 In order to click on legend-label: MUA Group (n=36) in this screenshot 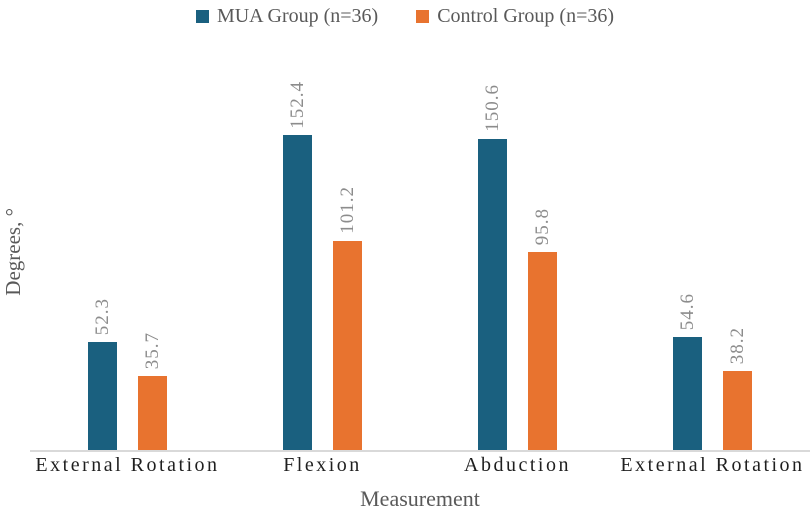, I will do `click(297, 15)`.